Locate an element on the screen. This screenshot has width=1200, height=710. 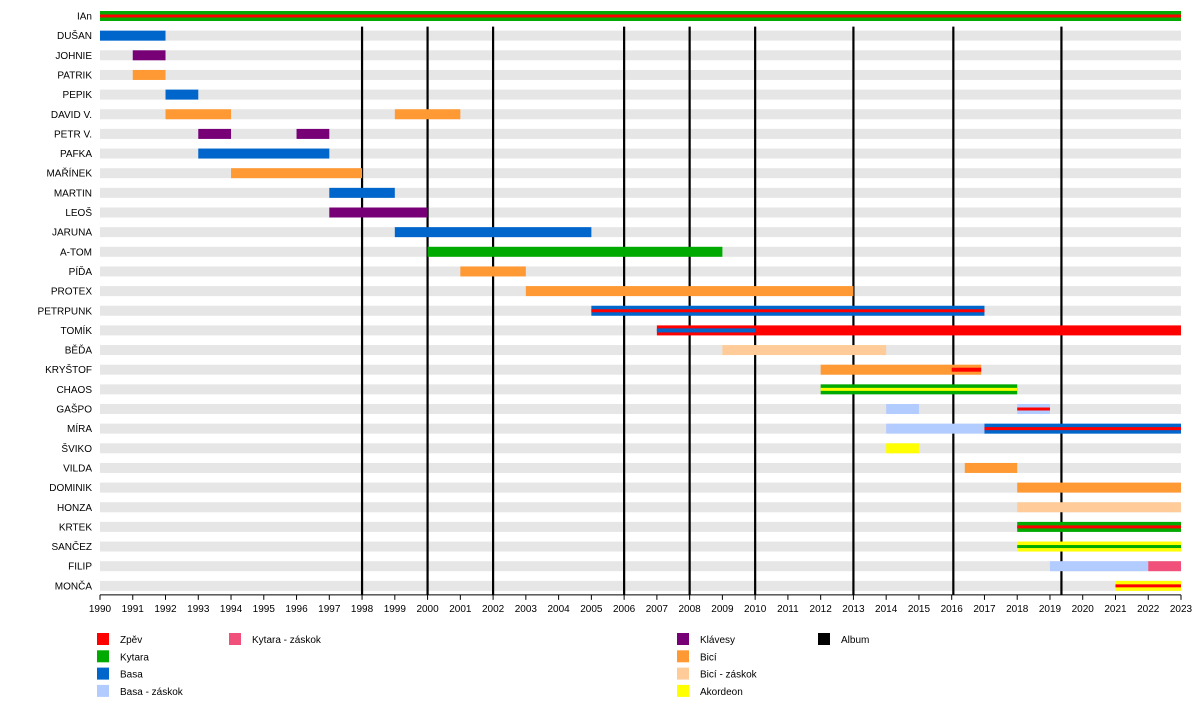
member-label: MAŘÍNEK is located at coordinates (69, 173).